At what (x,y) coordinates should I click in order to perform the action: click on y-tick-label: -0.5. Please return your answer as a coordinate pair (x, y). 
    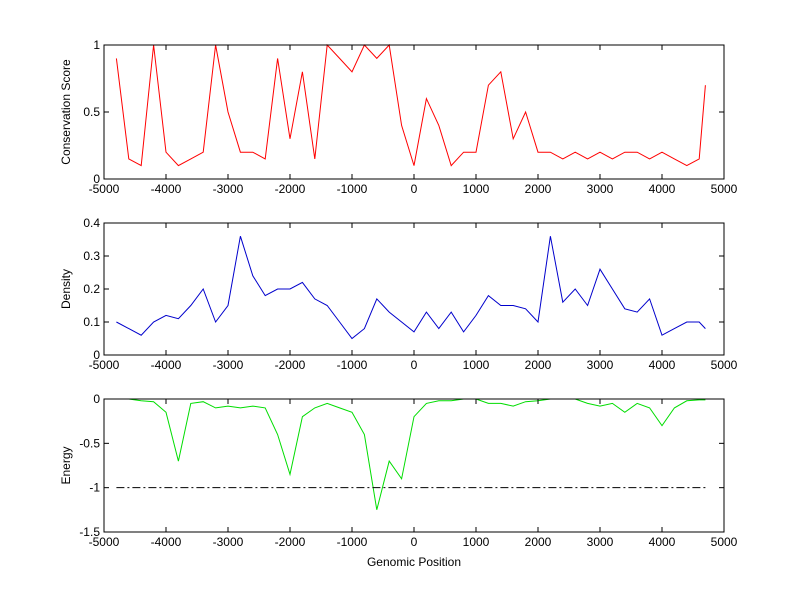
    Looking at the image, I should click on (89, 443).